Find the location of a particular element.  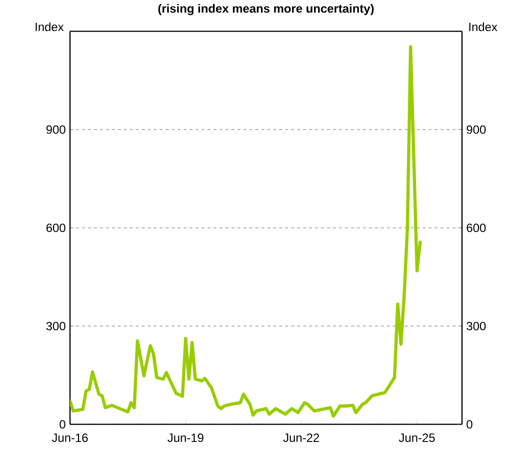

y2-tick-label: 300 is located at coordinates (476, 326).